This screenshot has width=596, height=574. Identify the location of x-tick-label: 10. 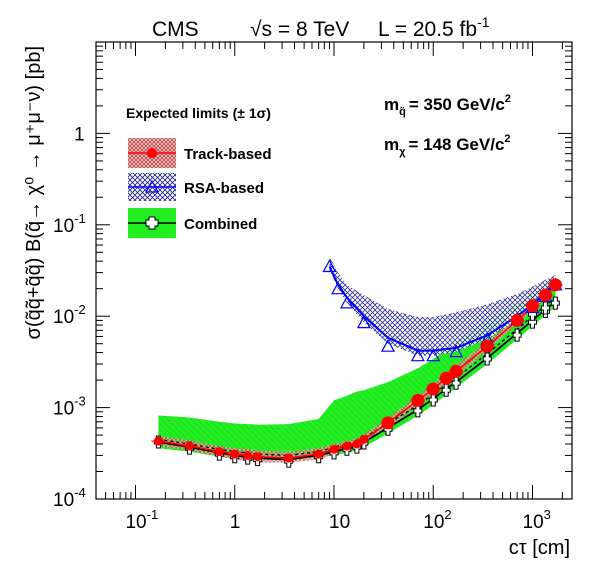
(339, 522).